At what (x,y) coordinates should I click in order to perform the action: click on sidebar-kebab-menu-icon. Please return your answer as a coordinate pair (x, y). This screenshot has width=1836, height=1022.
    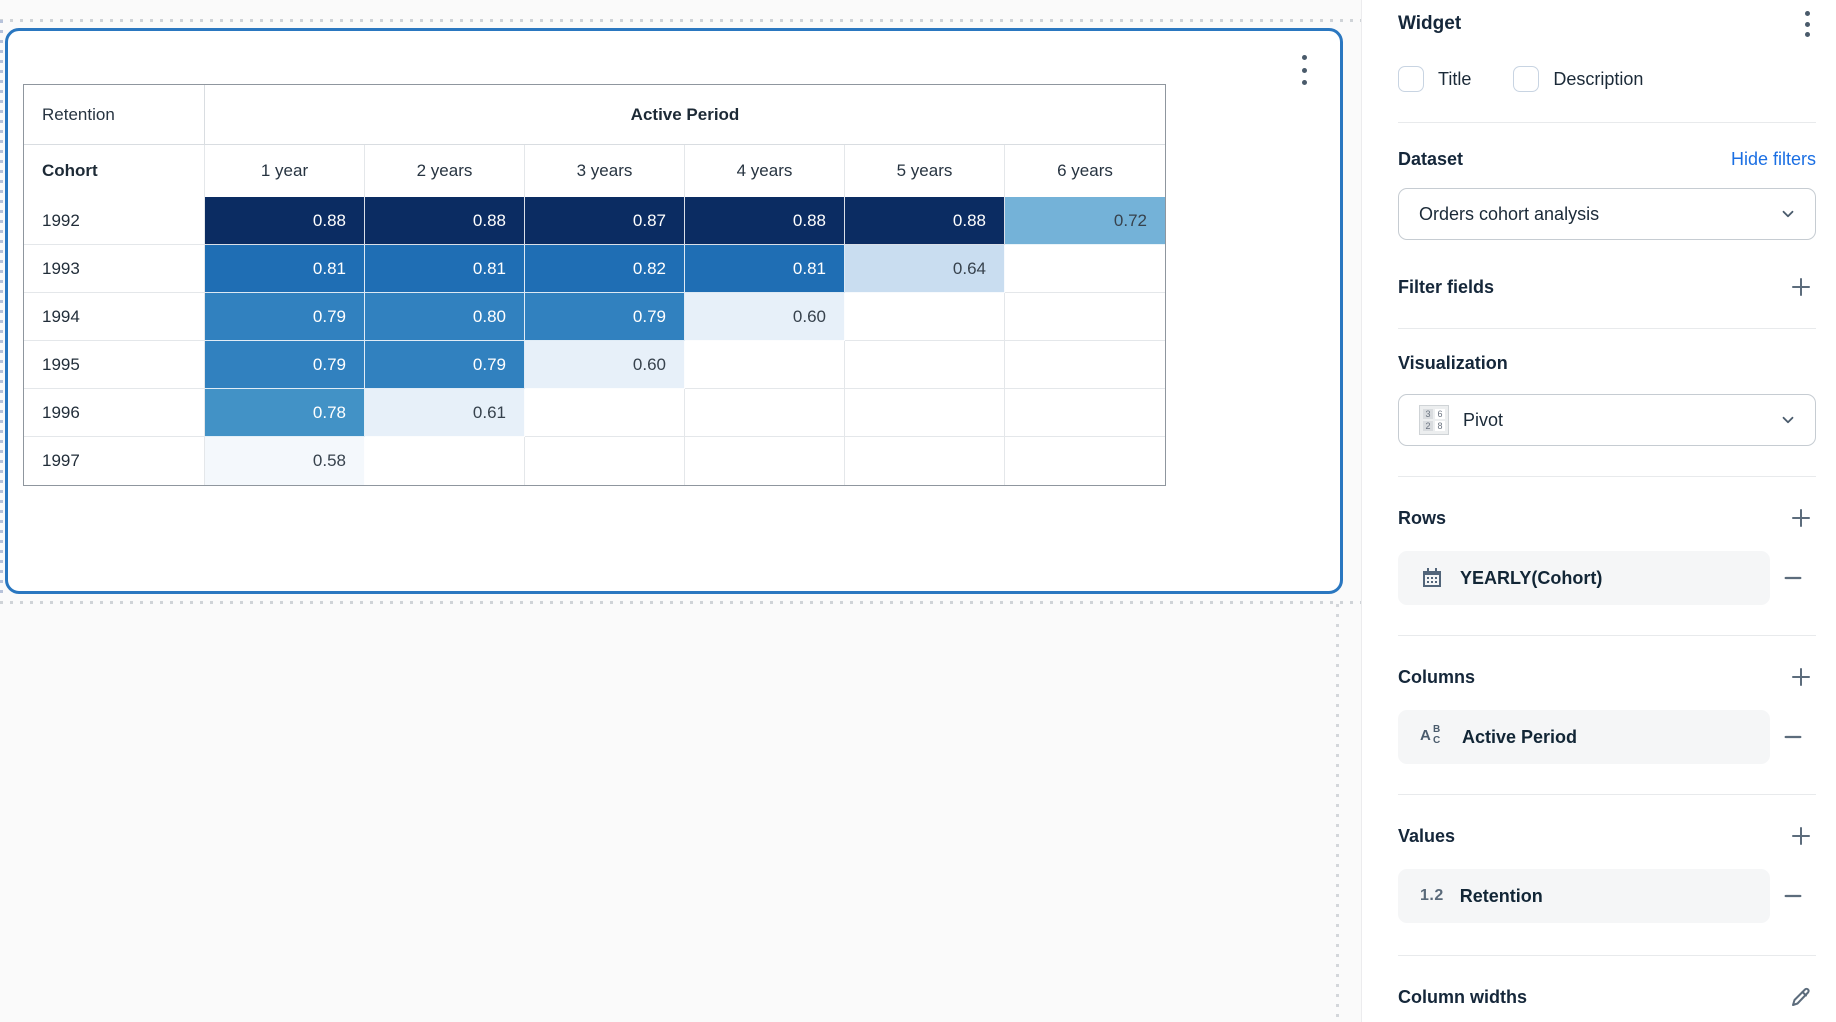
    Looking at the image, I should click on (1807, 24).